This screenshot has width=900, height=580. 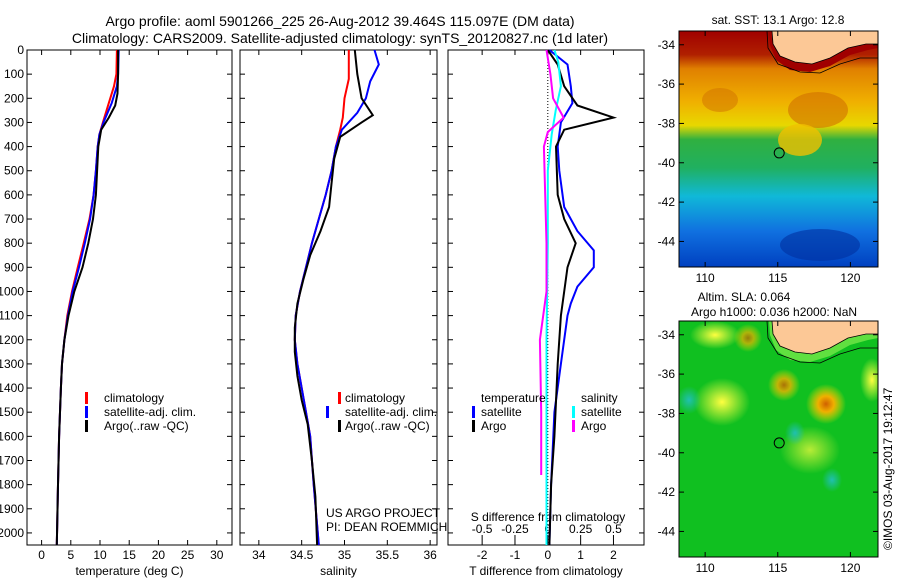 I want to click on x-tick-label: 0, so click(x=41, y=555).